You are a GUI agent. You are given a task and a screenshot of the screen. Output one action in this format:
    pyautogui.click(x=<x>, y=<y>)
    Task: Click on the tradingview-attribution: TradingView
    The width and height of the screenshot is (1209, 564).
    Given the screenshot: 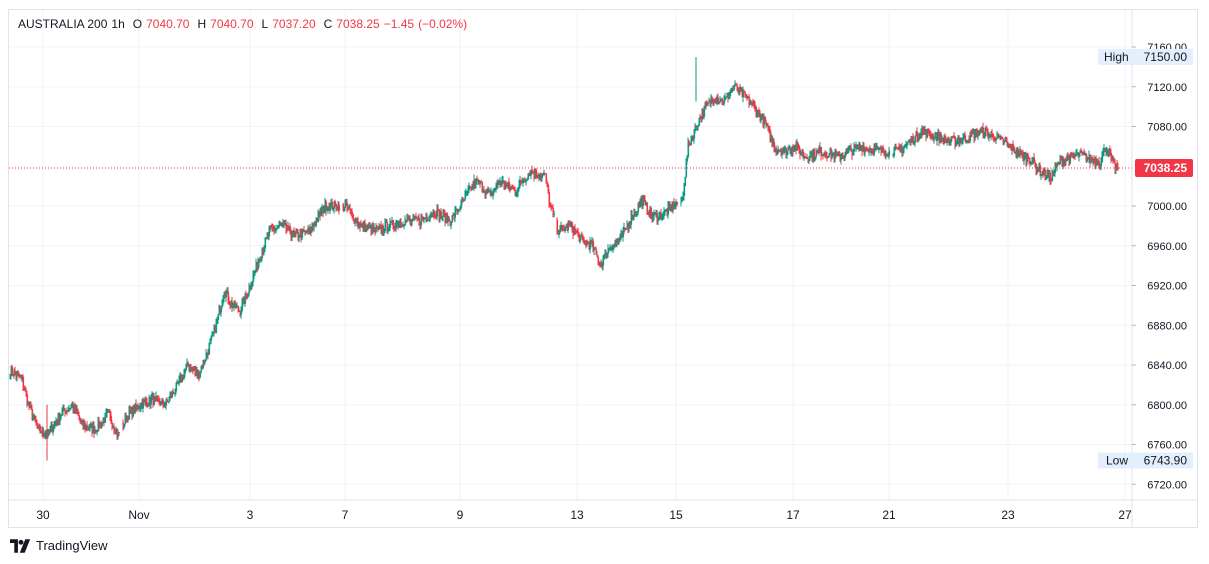 What is the action you would take?
    pyautogui.click(x=59, y=545)
    